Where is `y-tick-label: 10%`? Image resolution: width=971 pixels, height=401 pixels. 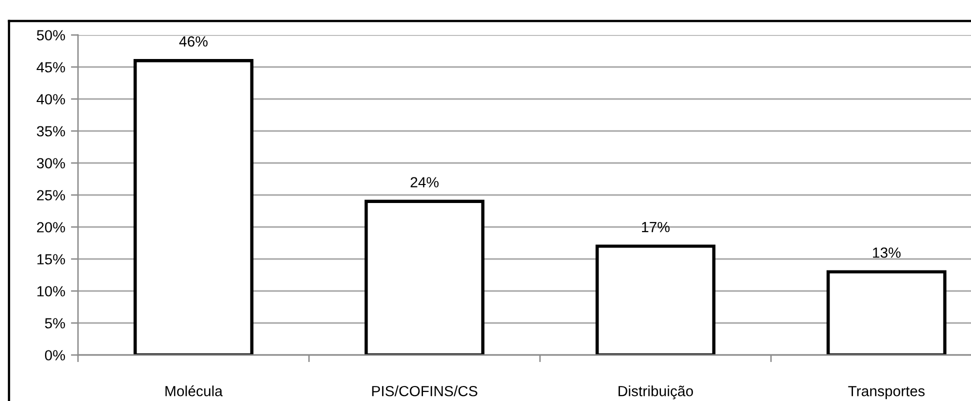 y-tick-label: 10% is located at coordinates (51, 291).